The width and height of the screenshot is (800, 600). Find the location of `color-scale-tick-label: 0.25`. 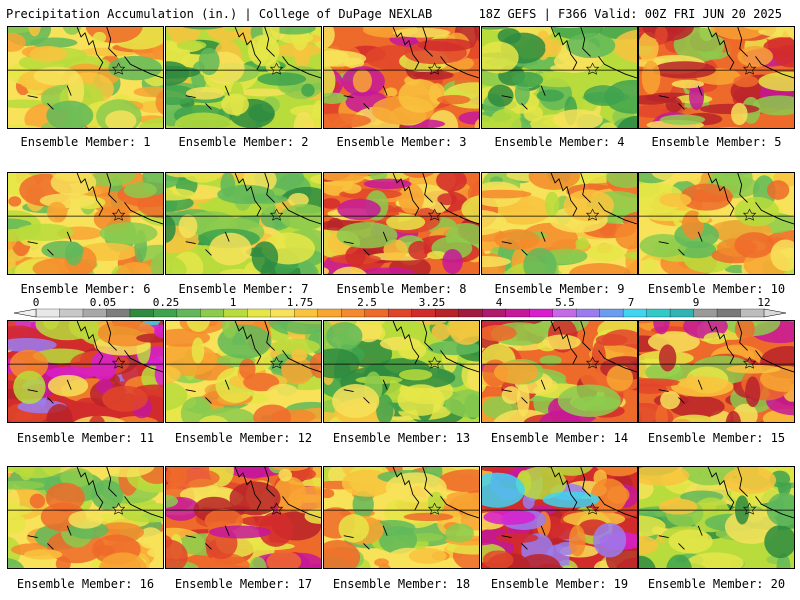

color-scale-tick-label: 0.25 is located at coordinates (166, 302).